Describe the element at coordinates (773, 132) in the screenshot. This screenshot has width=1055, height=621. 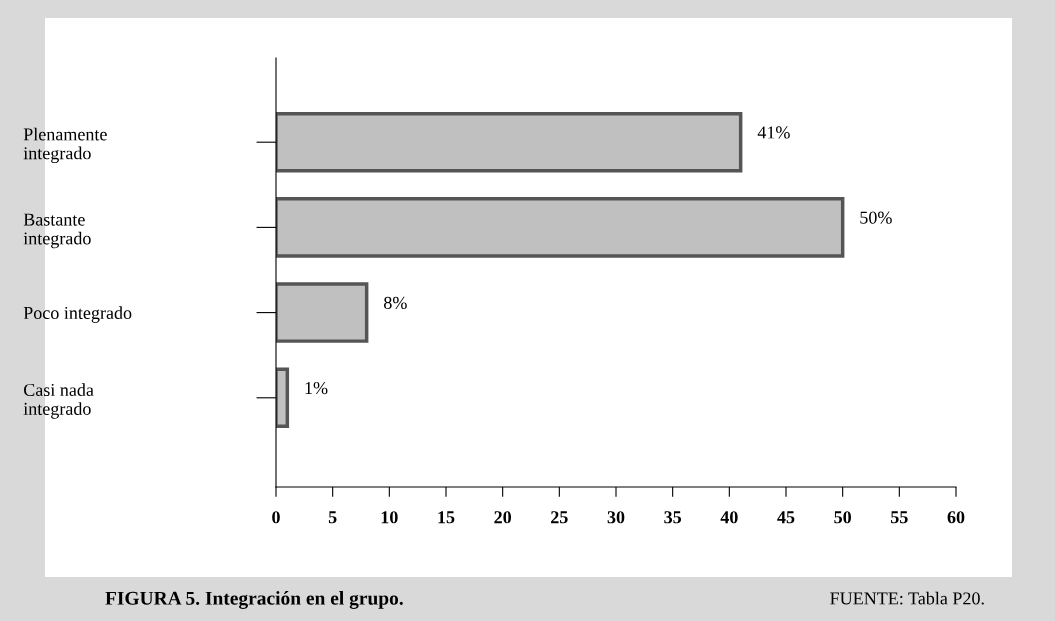
I see `data-label: 41%` at that location.